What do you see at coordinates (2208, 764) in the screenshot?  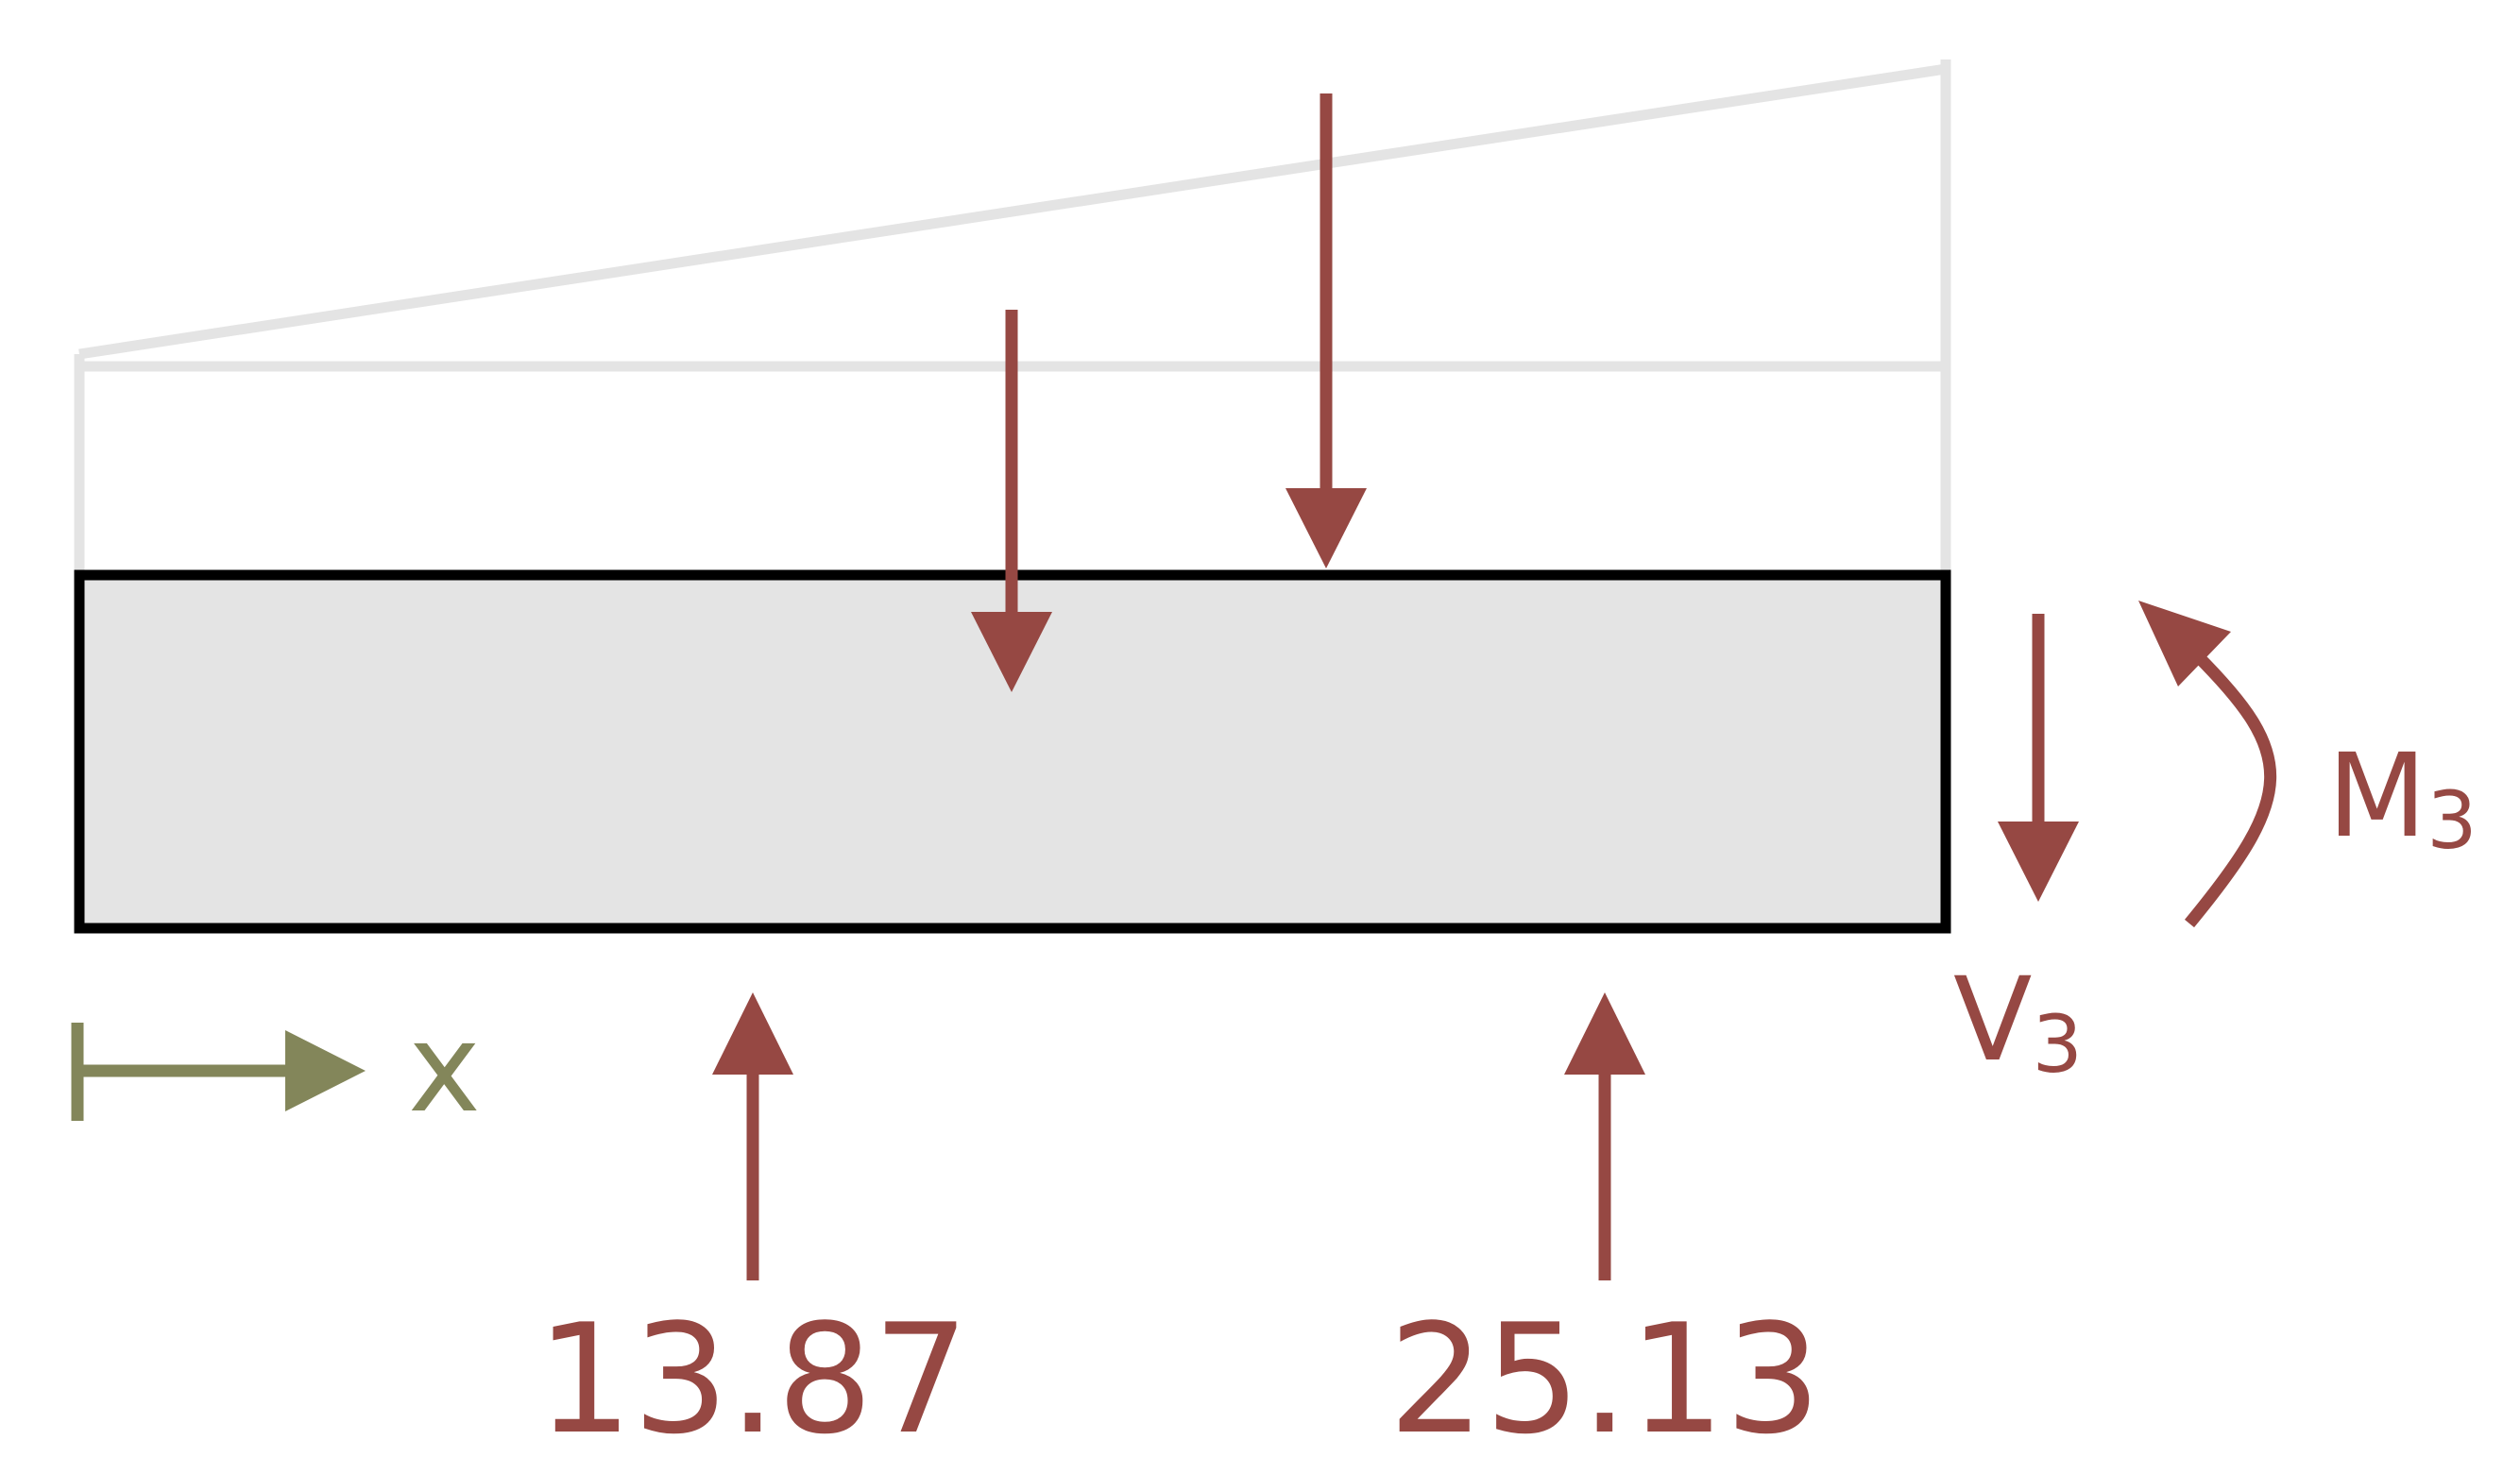 I see `moment-arrow` at bounding box center [2208, 764].